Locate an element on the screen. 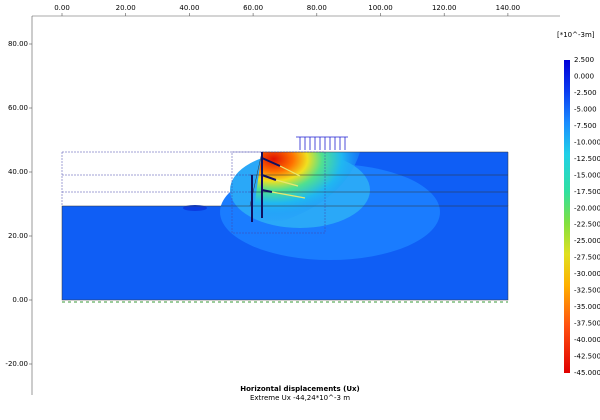 The image size is (600, 420). legend-label: -17.500 is located at coordinates (587, 192).